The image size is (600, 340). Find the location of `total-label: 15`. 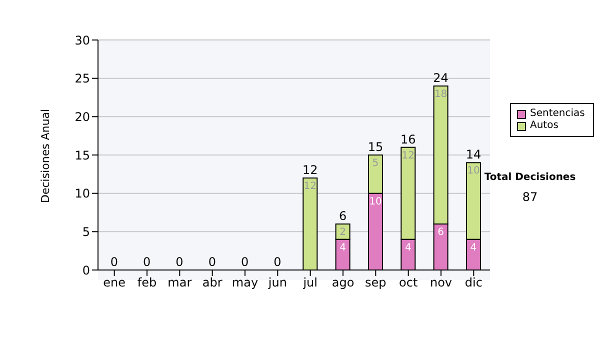

total-label: 15 is located at coordinates (376, 147).